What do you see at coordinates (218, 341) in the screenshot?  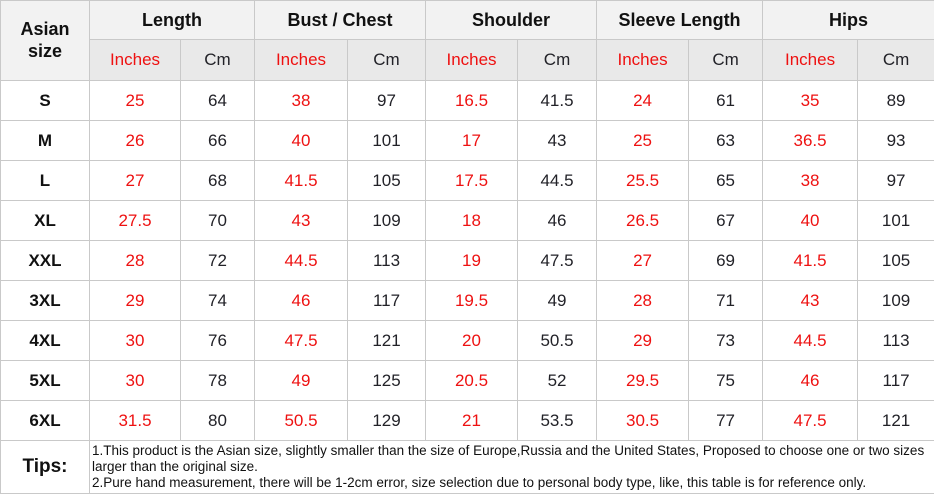 I see `value-cell-cm: 76` at bounding box center [218, 341].